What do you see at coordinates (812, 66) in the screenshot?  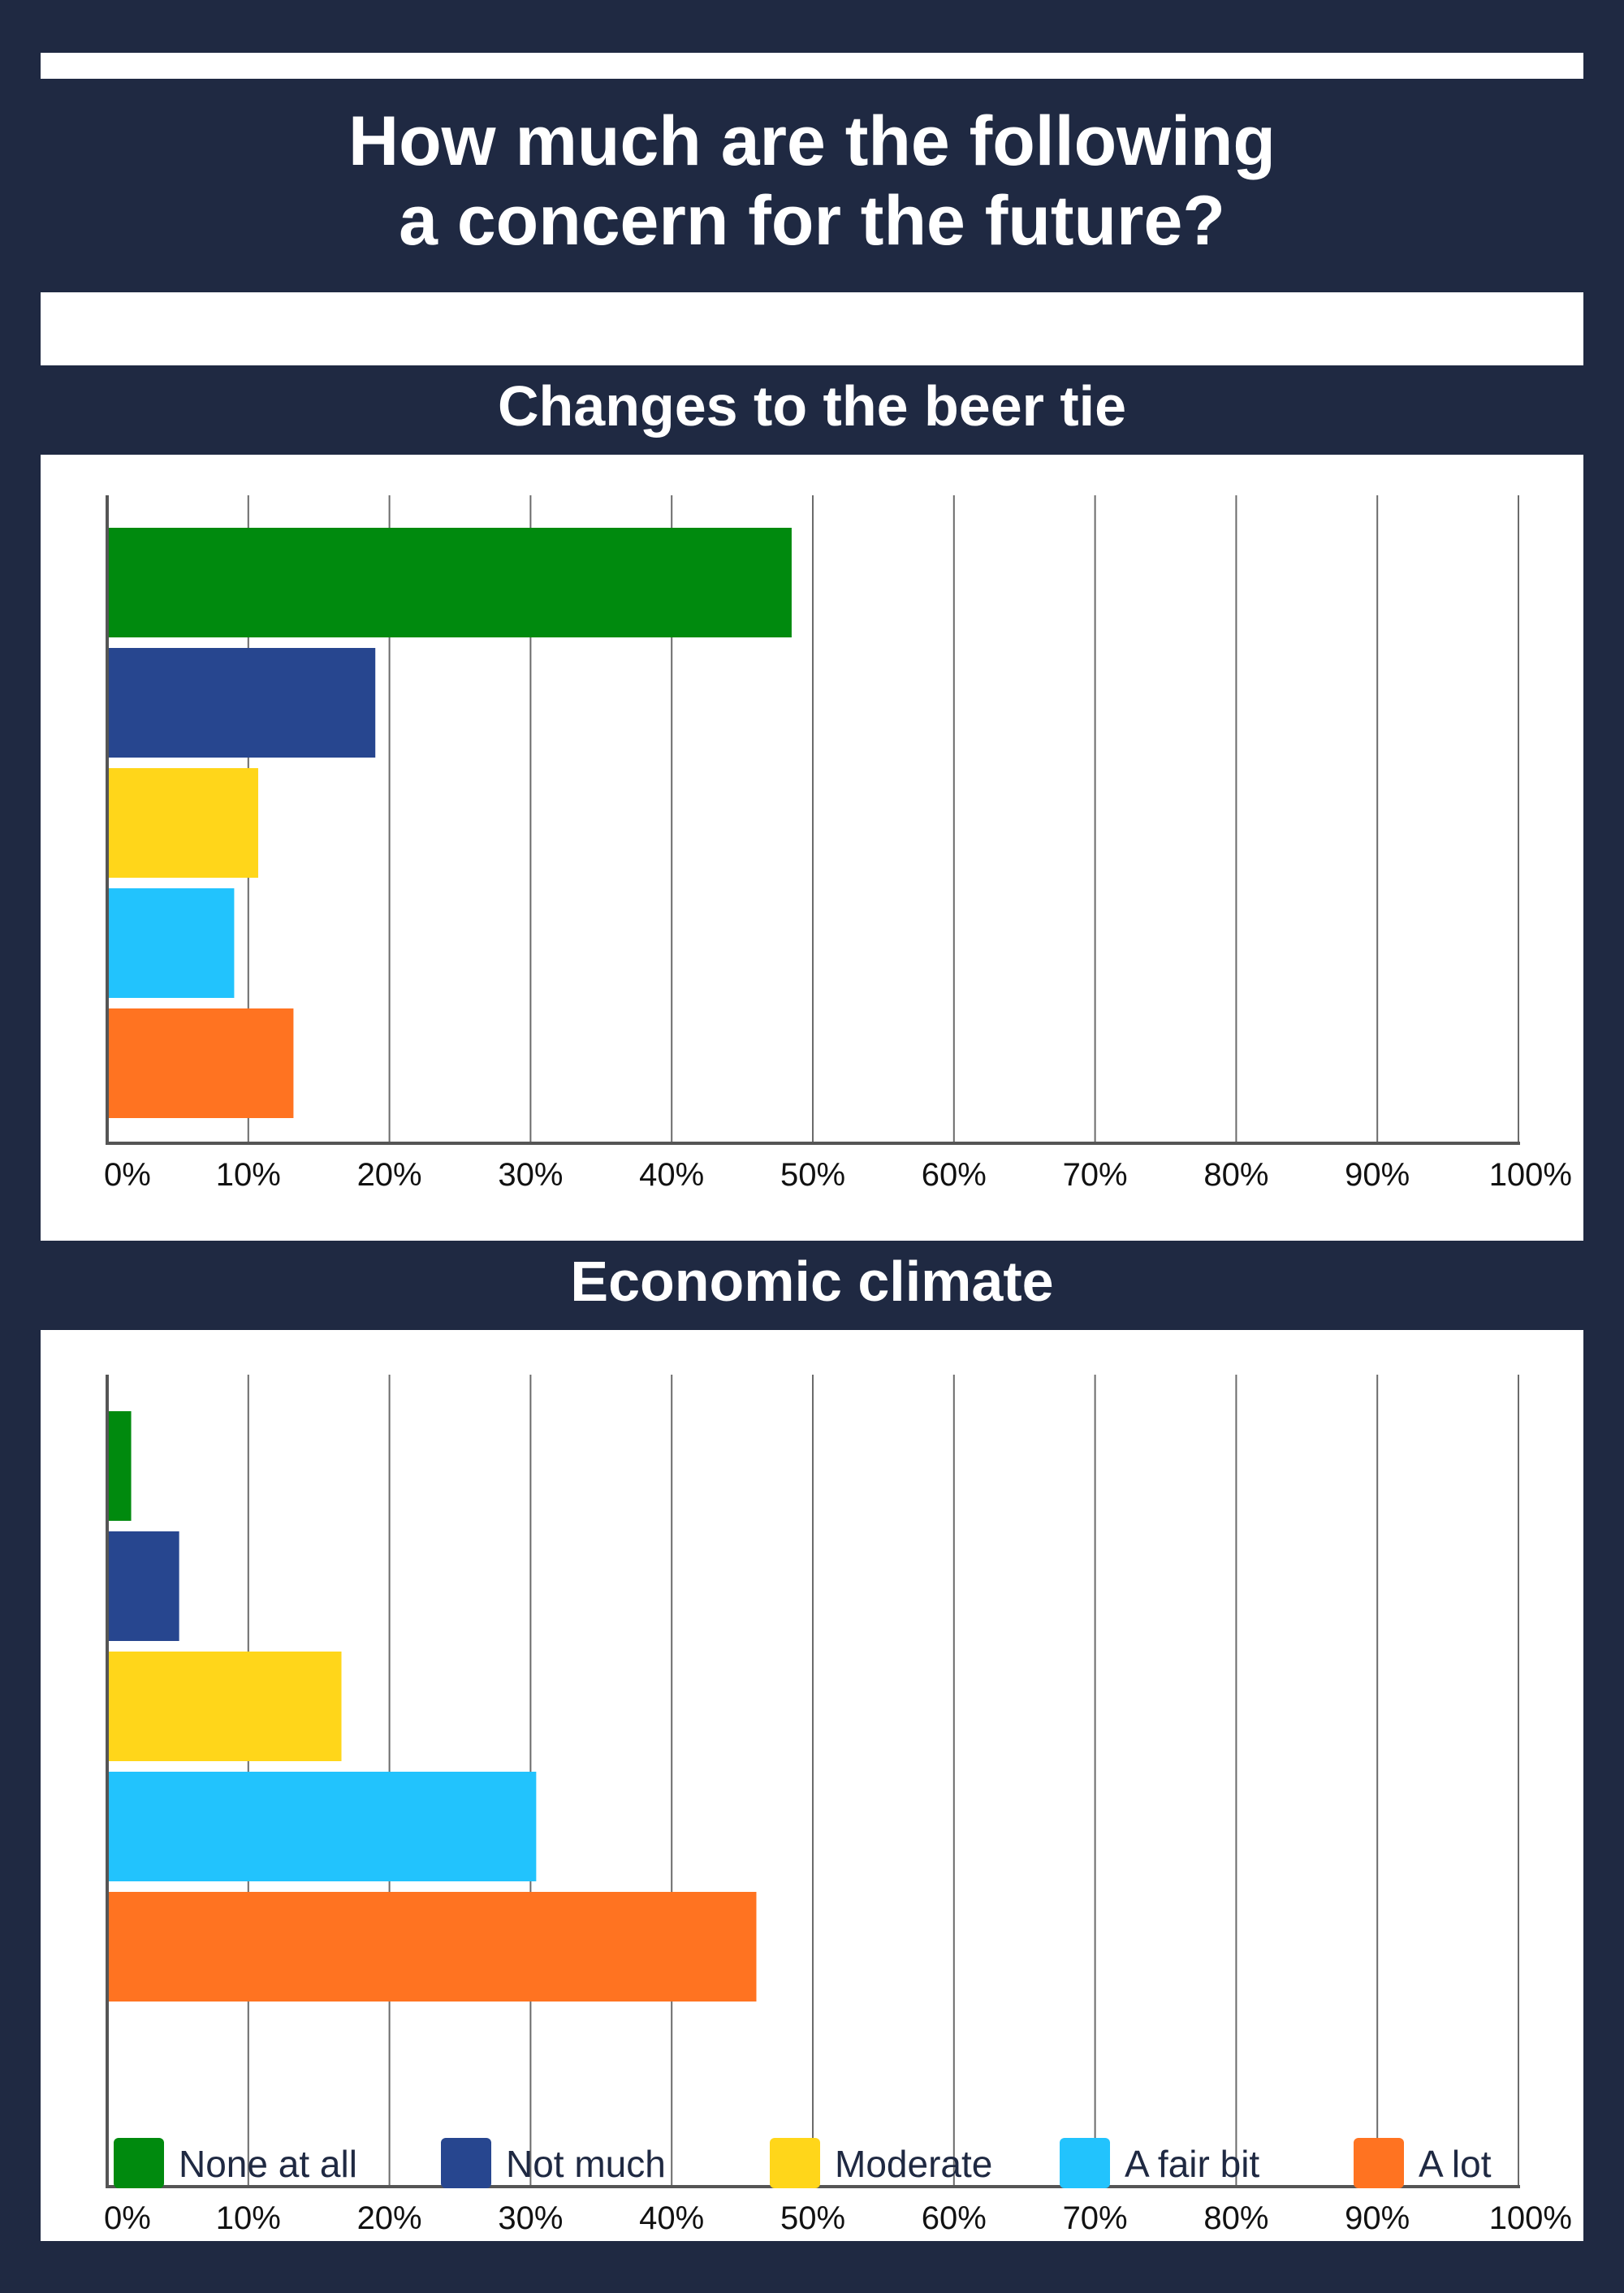 I see `top-divider` at bounding box center [812, 66].